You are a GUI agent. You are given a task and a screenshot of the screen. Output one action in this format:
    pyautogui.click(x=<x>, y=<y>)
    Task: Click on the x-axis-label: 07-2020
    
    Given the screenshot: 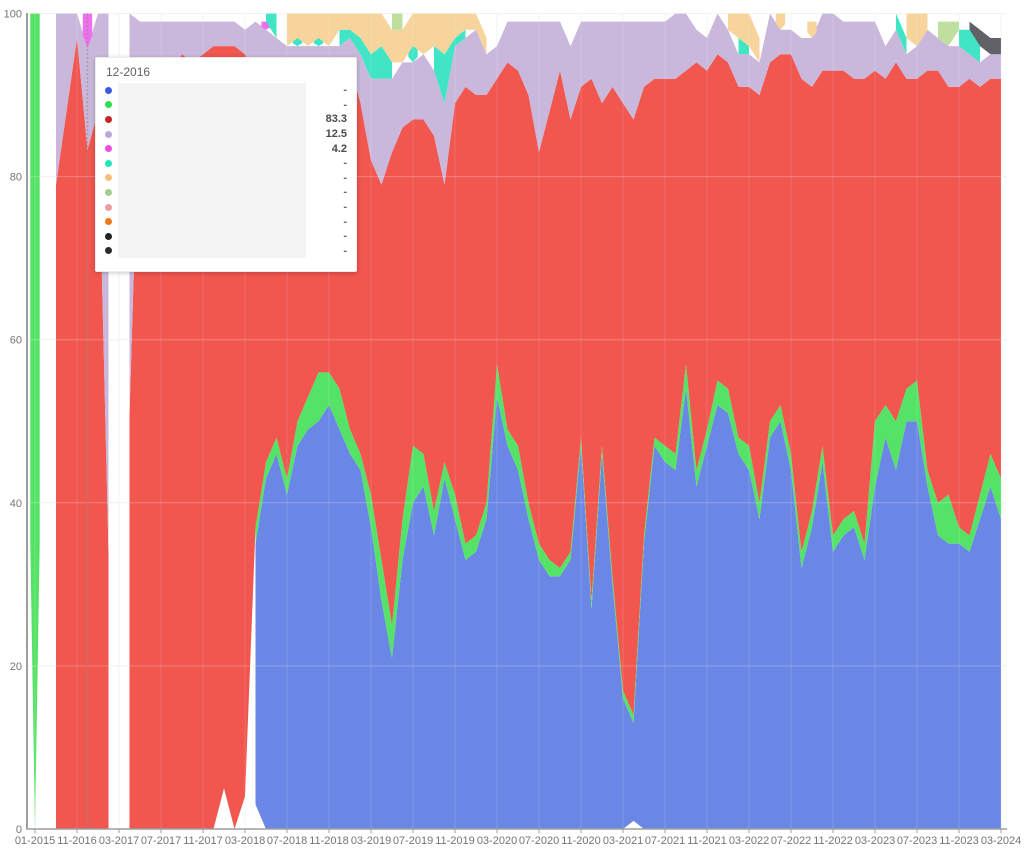 What is the action you would take?
    pyautogui.click(x=539, y=841)
    